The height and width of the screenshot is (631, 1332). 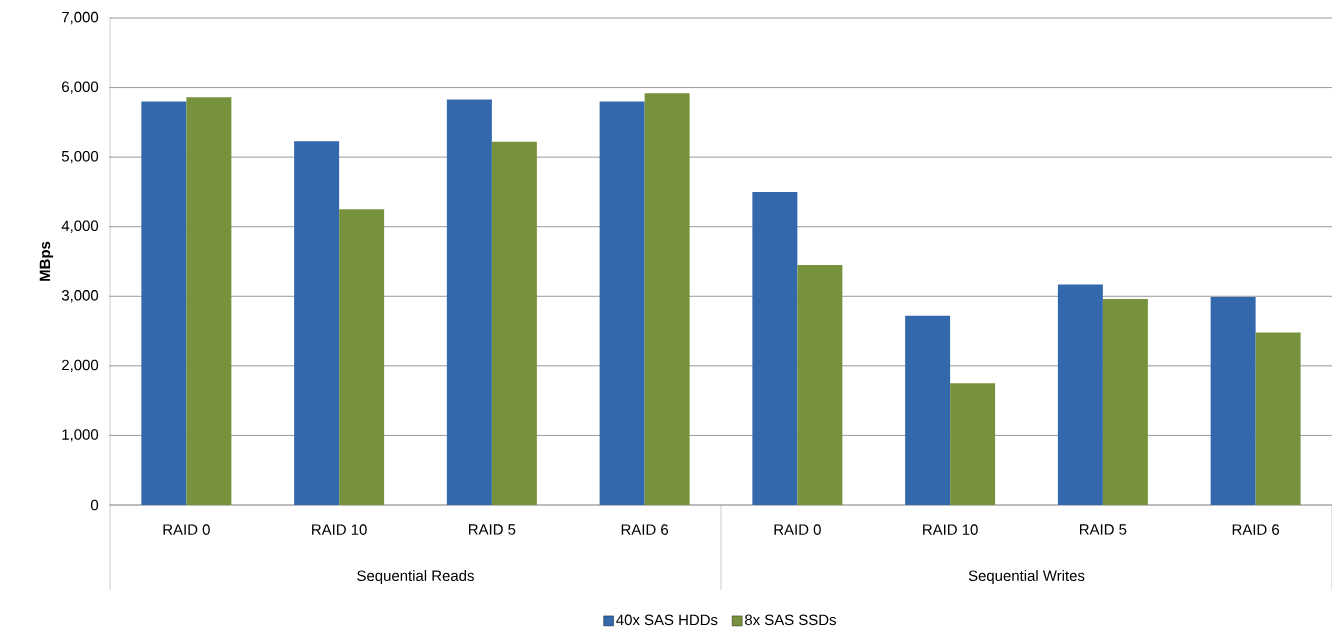 What do you see at coordinates (46, 261) in the screenshot?
I see `y-axis-title: MBps` at bounding box center [46, 261].